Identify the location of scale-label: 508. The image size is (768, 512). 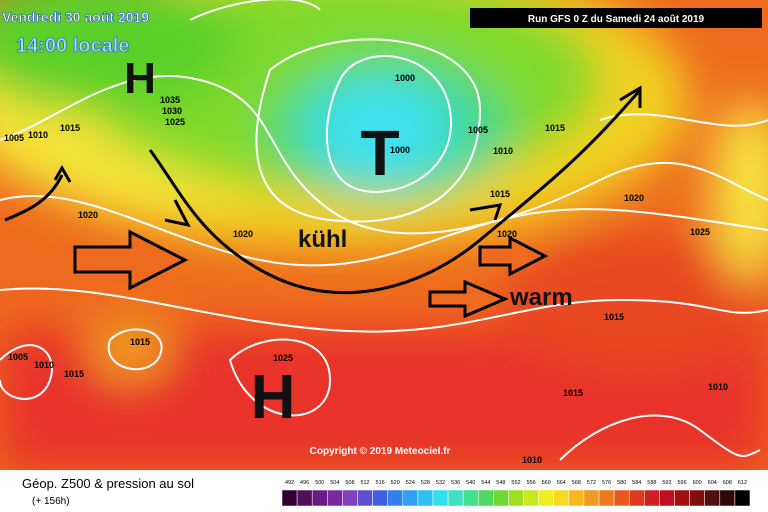
(349, 483).